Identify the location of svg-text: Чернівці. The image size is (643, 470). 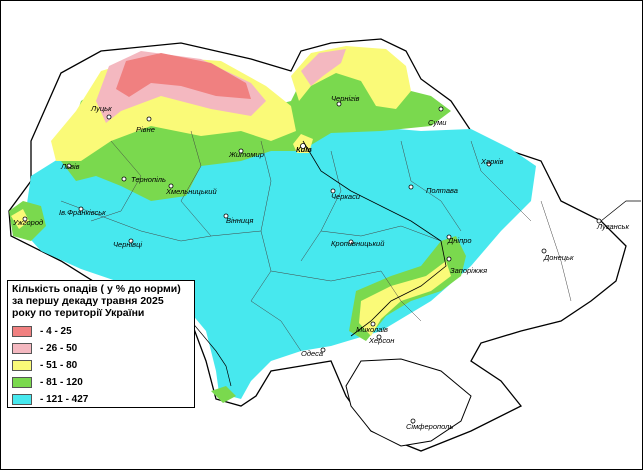
(127, 244).